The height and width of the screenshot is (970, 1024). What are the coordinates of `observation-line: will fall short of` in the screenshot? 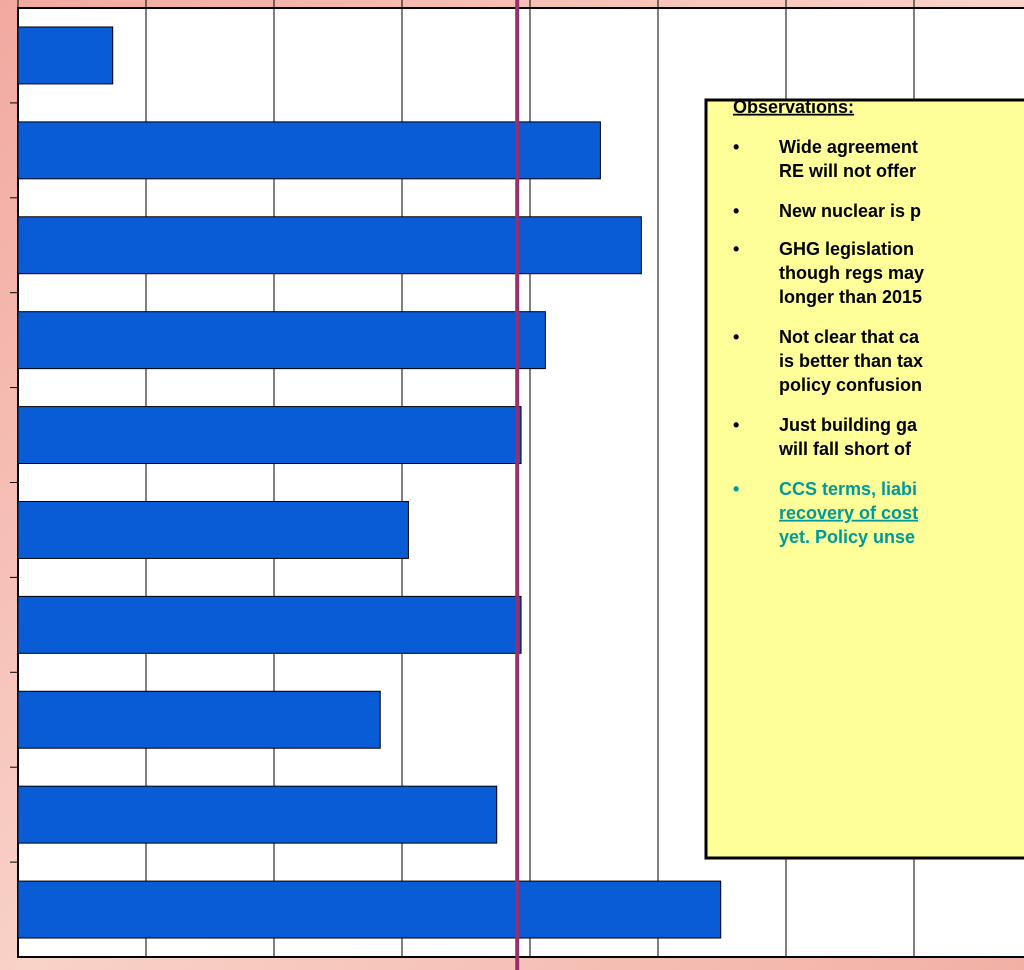 It's located at (845, 449).